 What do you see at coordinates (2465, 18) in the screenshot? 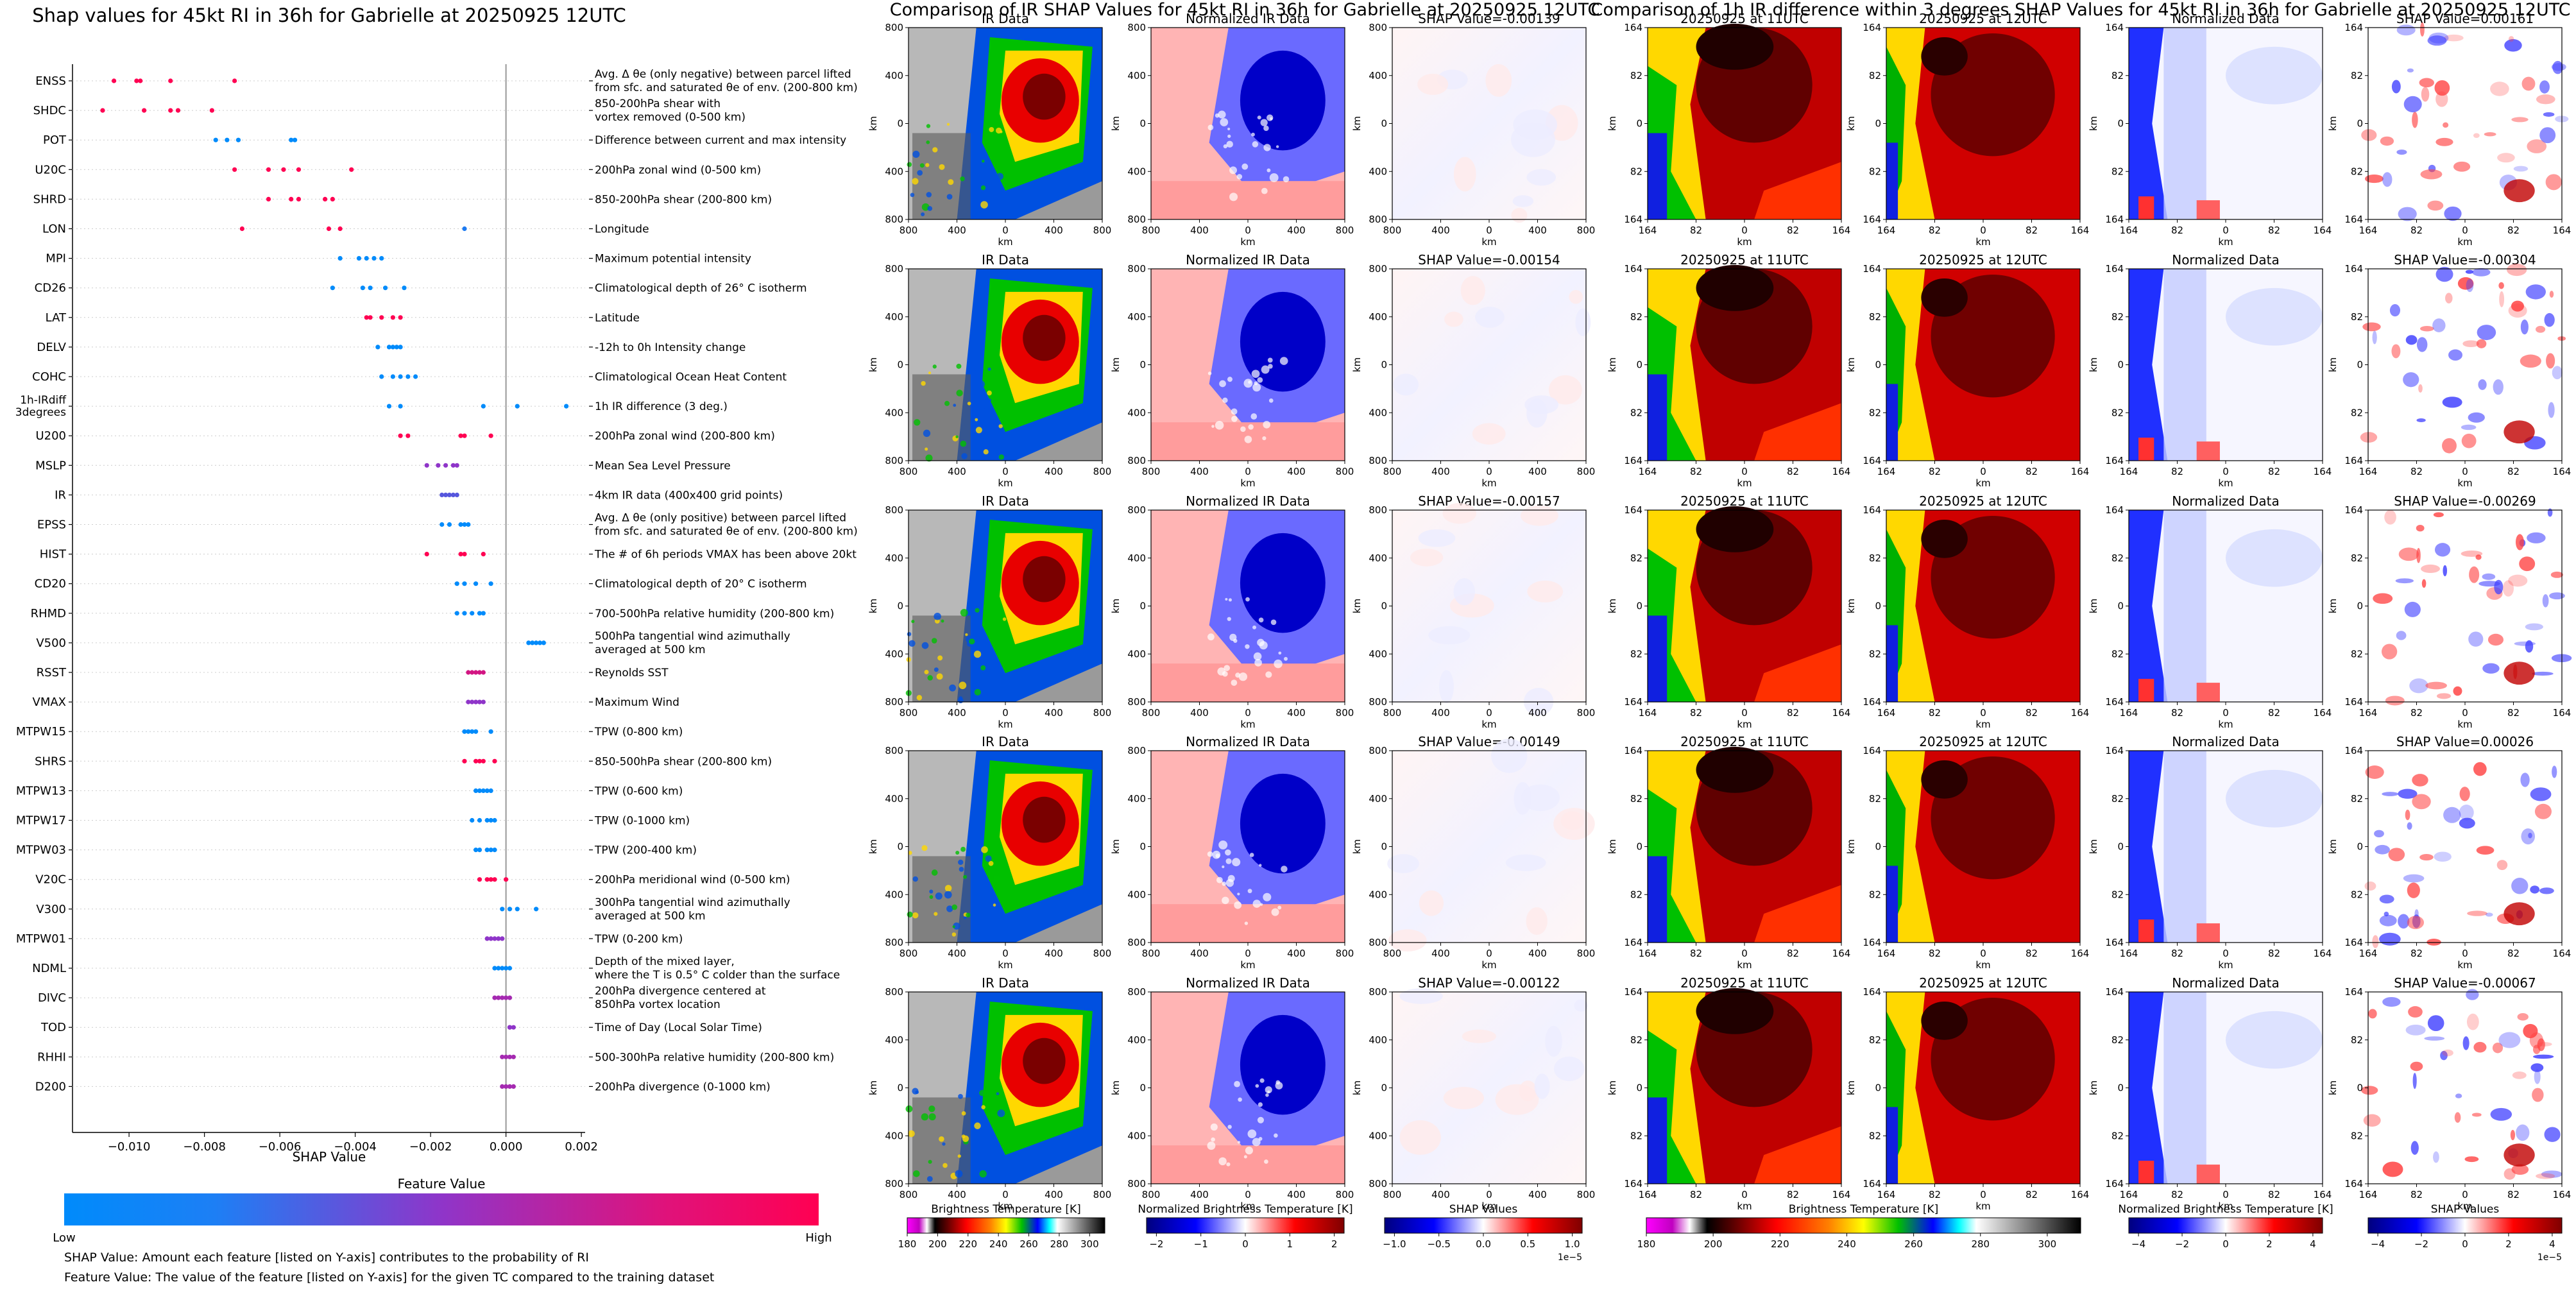
I see `panel-title: SHAP Value=0.00161` at bounding box center [2465, 18].